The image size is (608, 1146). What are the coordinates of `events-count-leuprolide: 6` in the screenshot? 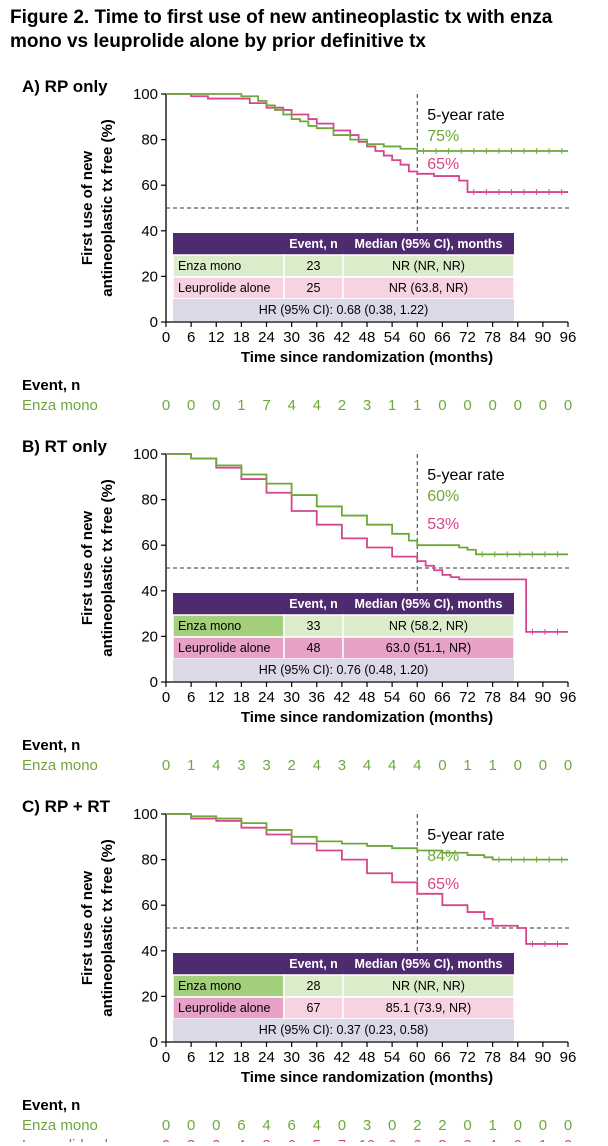 It's located at (417, 1139).